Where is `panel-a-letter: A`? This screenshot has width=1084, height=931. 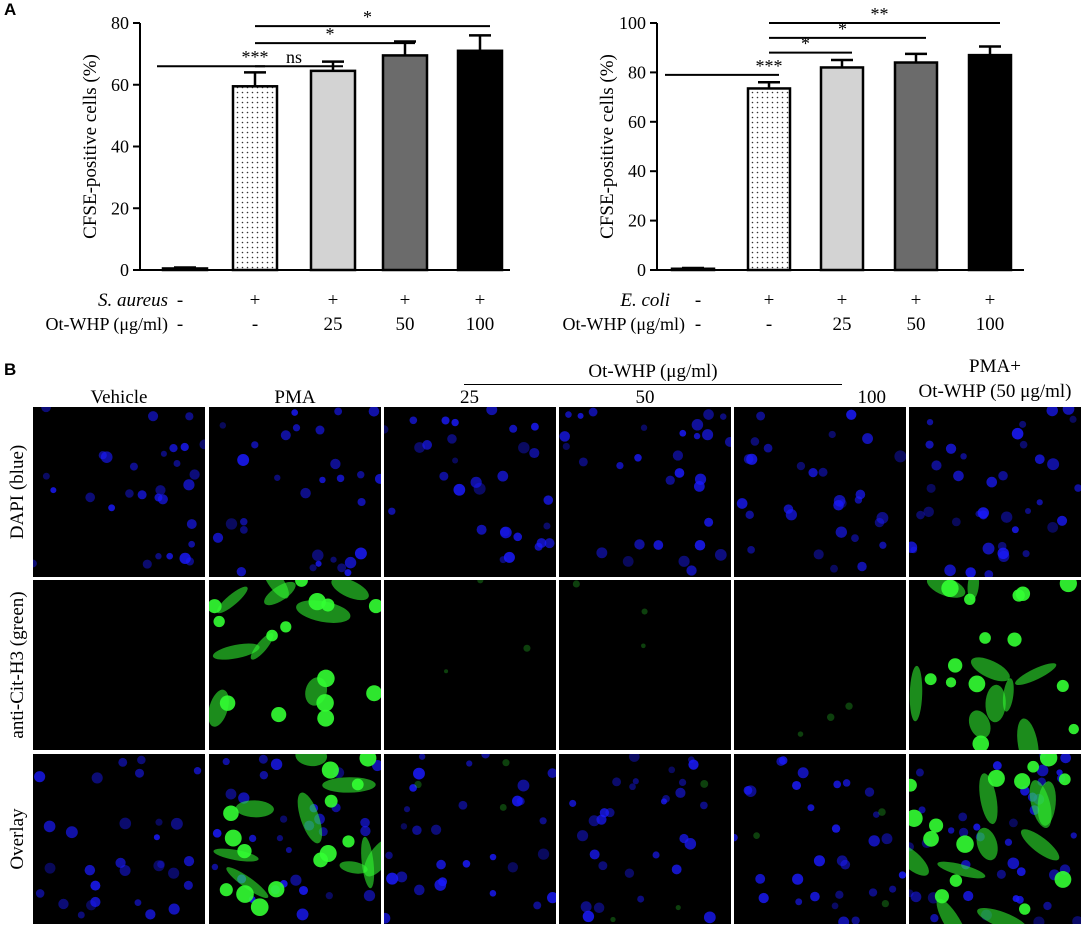 panel-a-letter: A is located at coordinates (10, 9).